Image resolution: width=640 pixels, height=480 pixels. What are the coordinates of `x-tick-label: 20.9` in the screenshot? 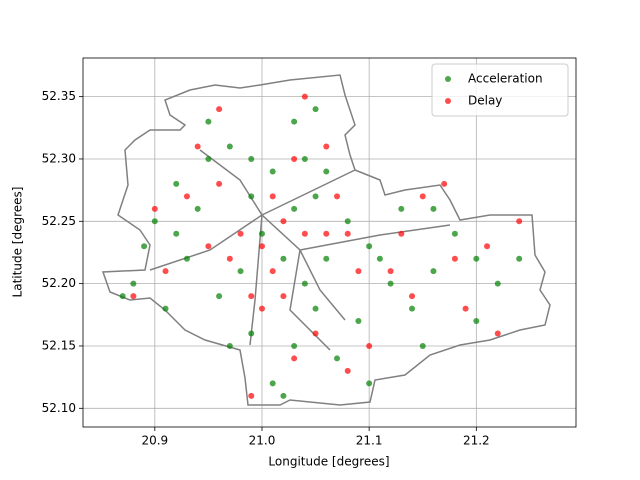 It's located at (154, 441).